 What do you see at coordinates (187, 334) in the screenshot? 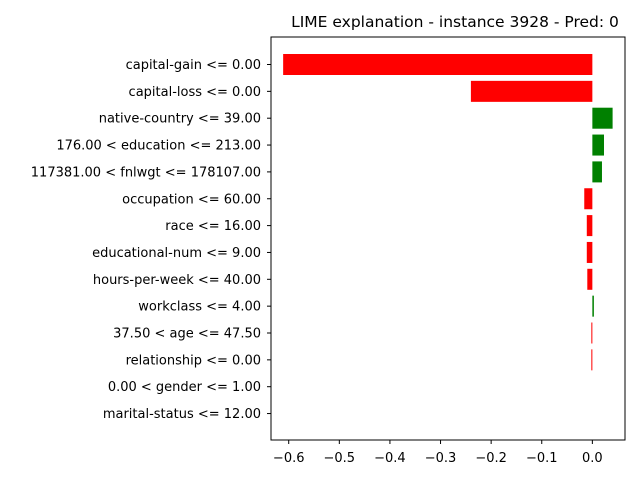
I see `y-tick-label-10: 37.50 < age <= 47.50` at bounding box center [187, 334].